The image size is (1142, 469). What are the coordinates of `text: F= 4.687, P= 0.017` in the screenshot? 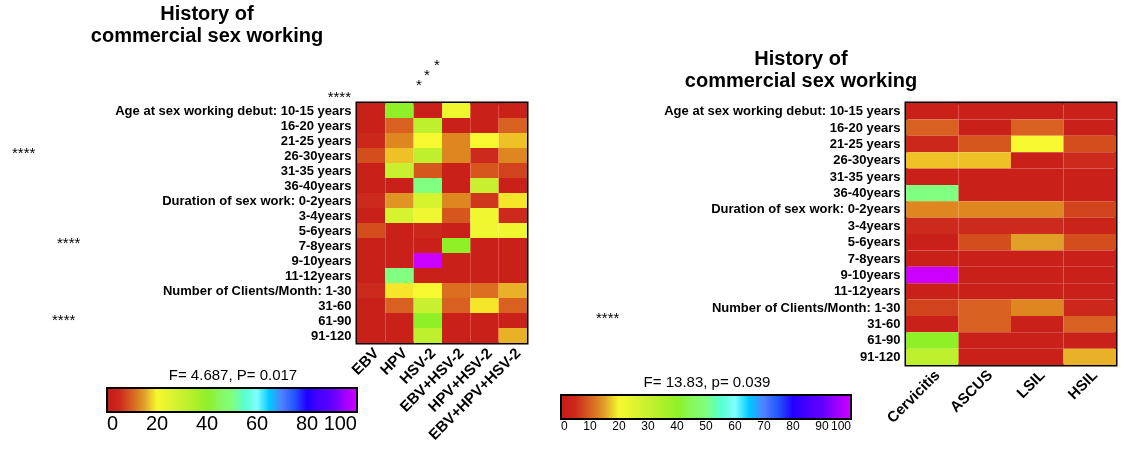 It's located at (233, 374).